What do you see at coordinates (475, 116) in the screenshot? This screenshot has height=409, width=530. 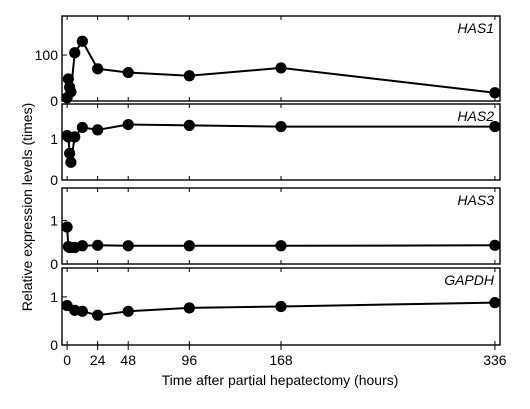 I see `panel-label-has2: HAS2` at bounding box center [475, 116].